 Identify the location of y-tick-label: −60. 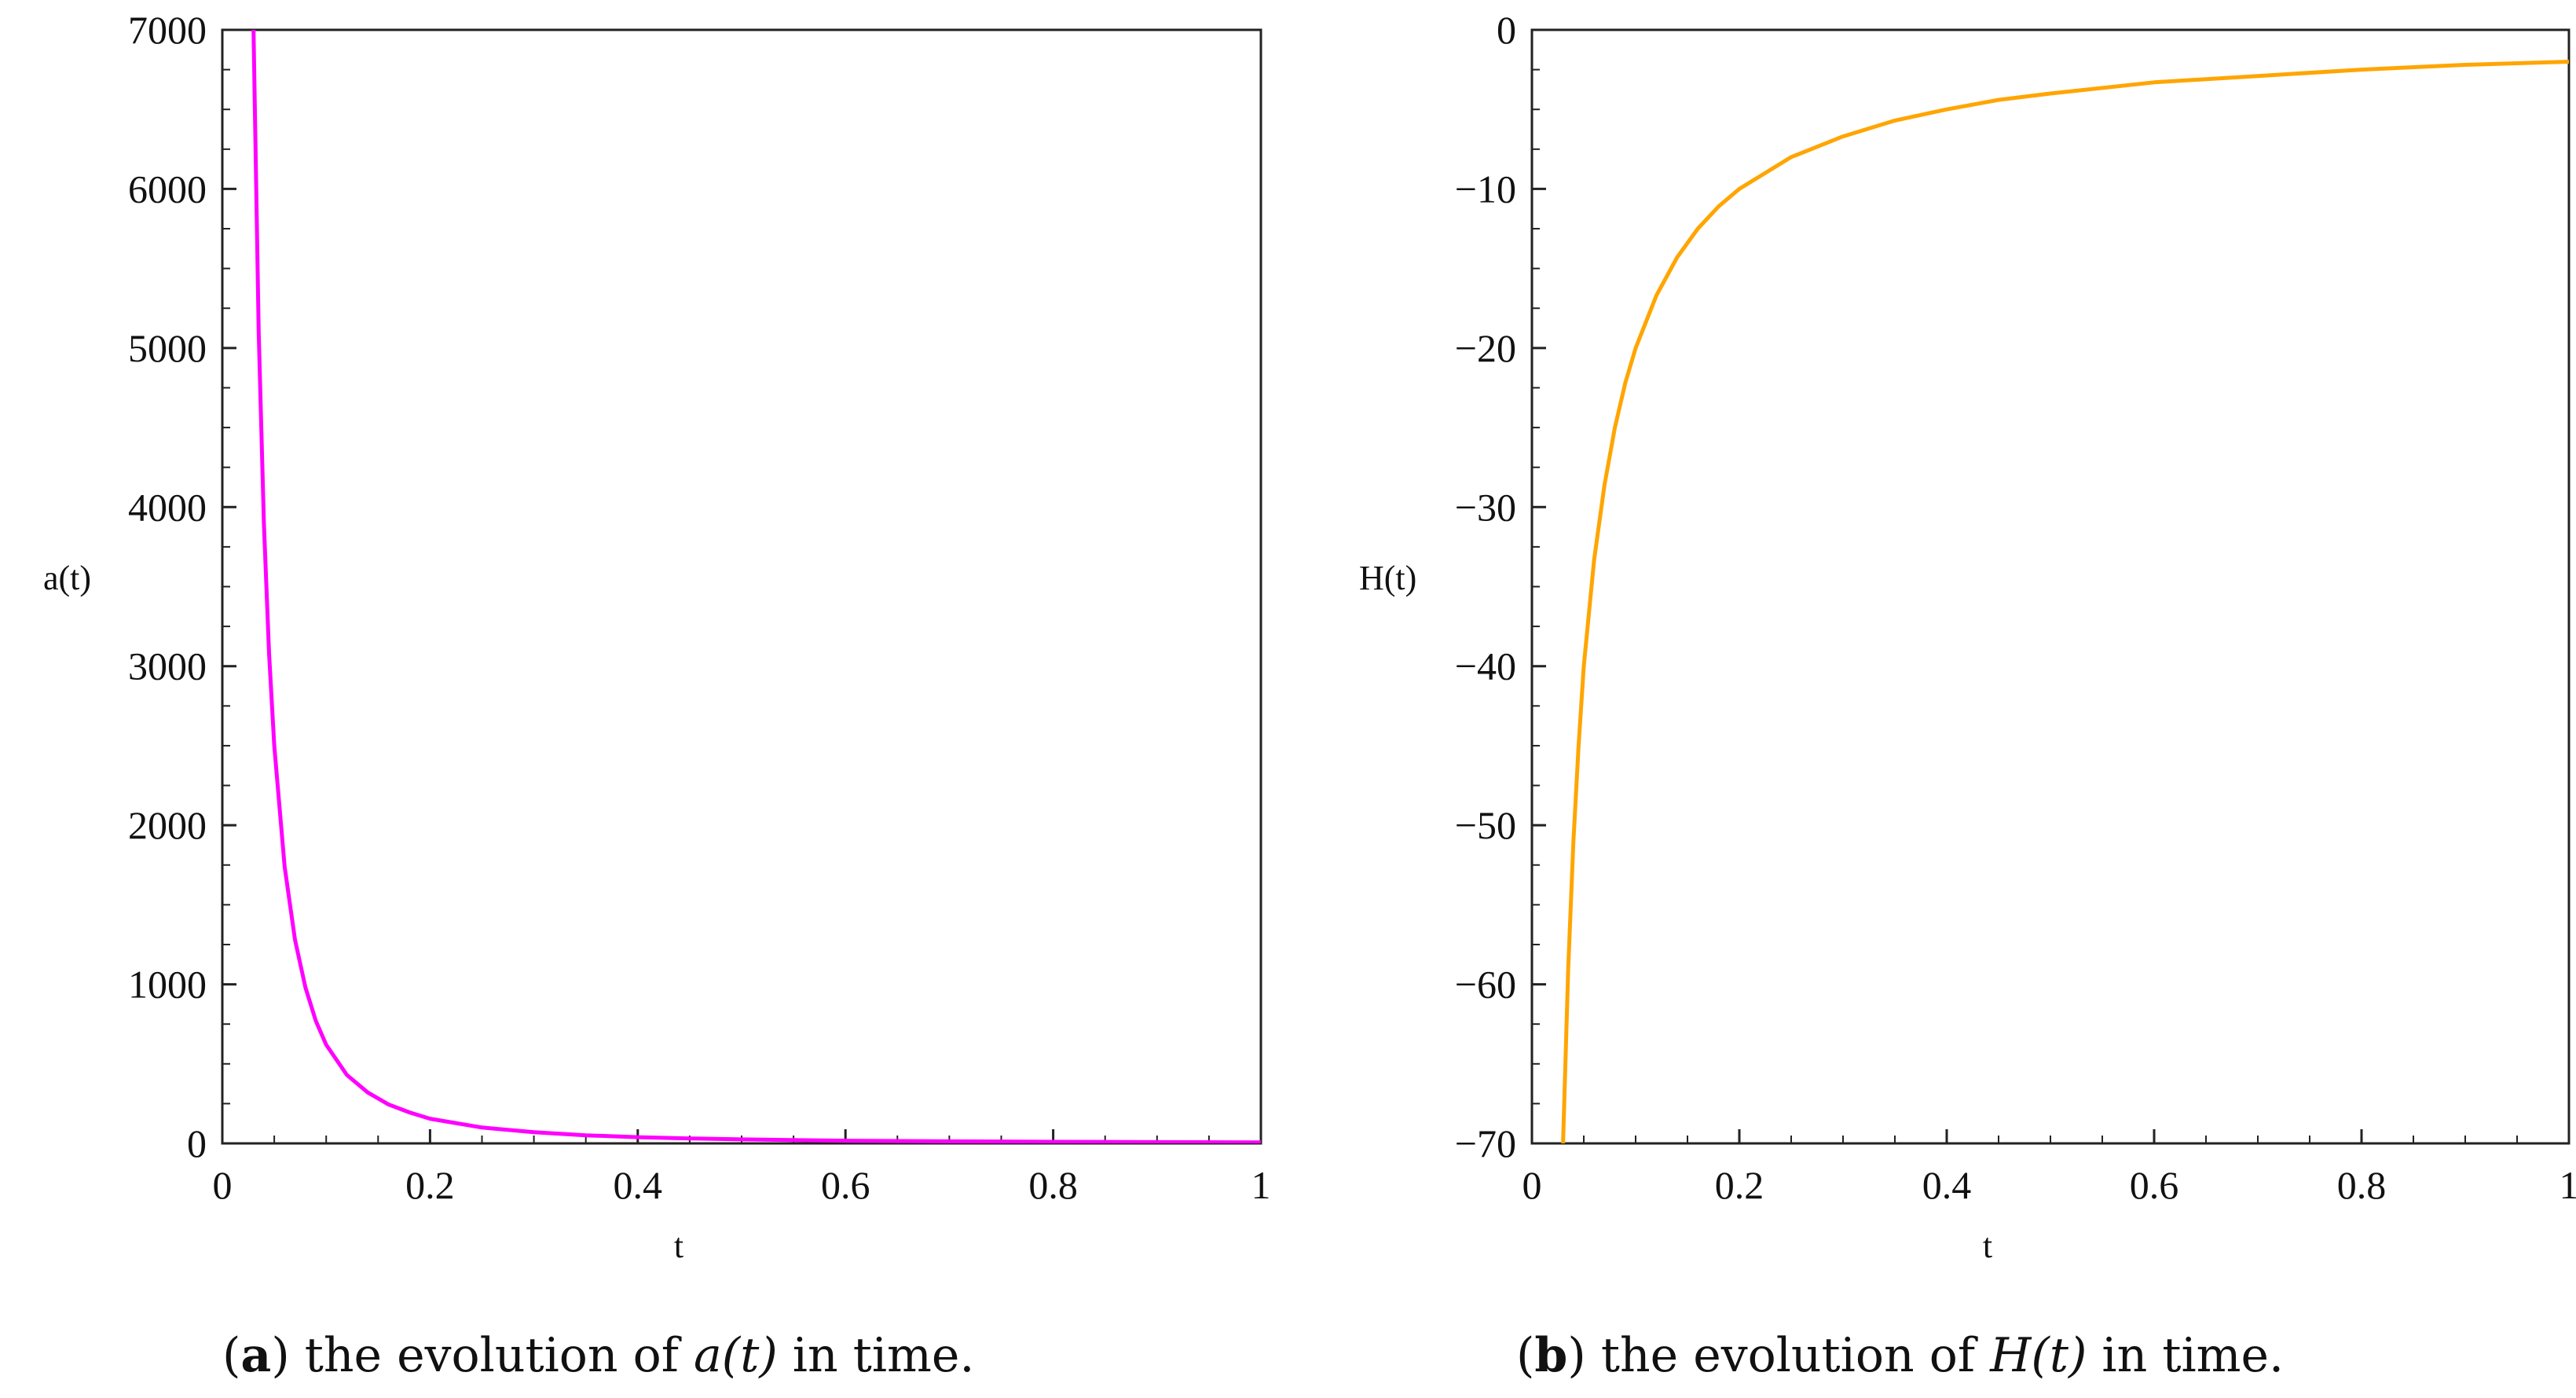
(1485, 985).